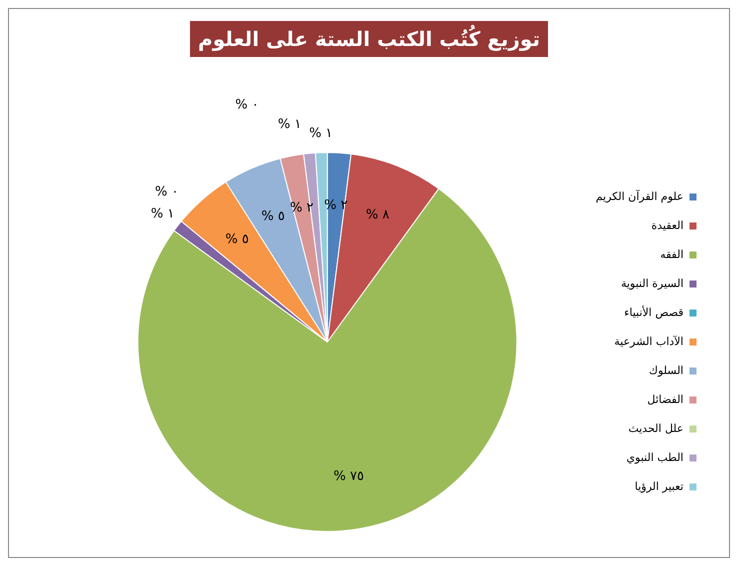 This screenshot has height=568, width=743. What do you see at coordinates (666, 370) in the screenshot?
I see `legend-label: السلوك` at bounding box center [666, 370].